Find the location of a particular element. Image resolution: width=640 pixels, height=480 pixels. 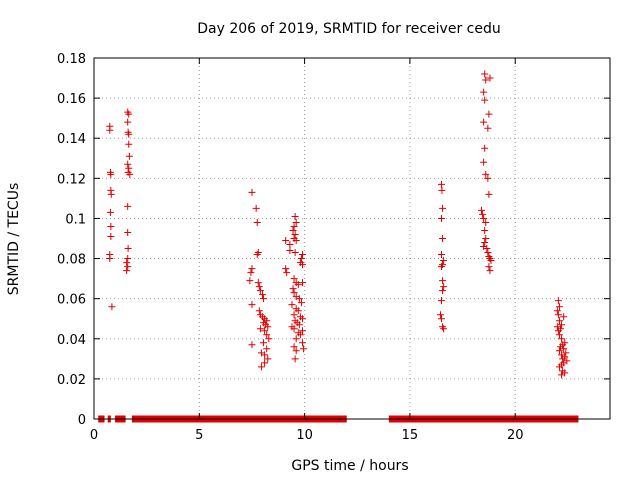

y-tick-label: 0.02 is located at coordinates (71, 380).